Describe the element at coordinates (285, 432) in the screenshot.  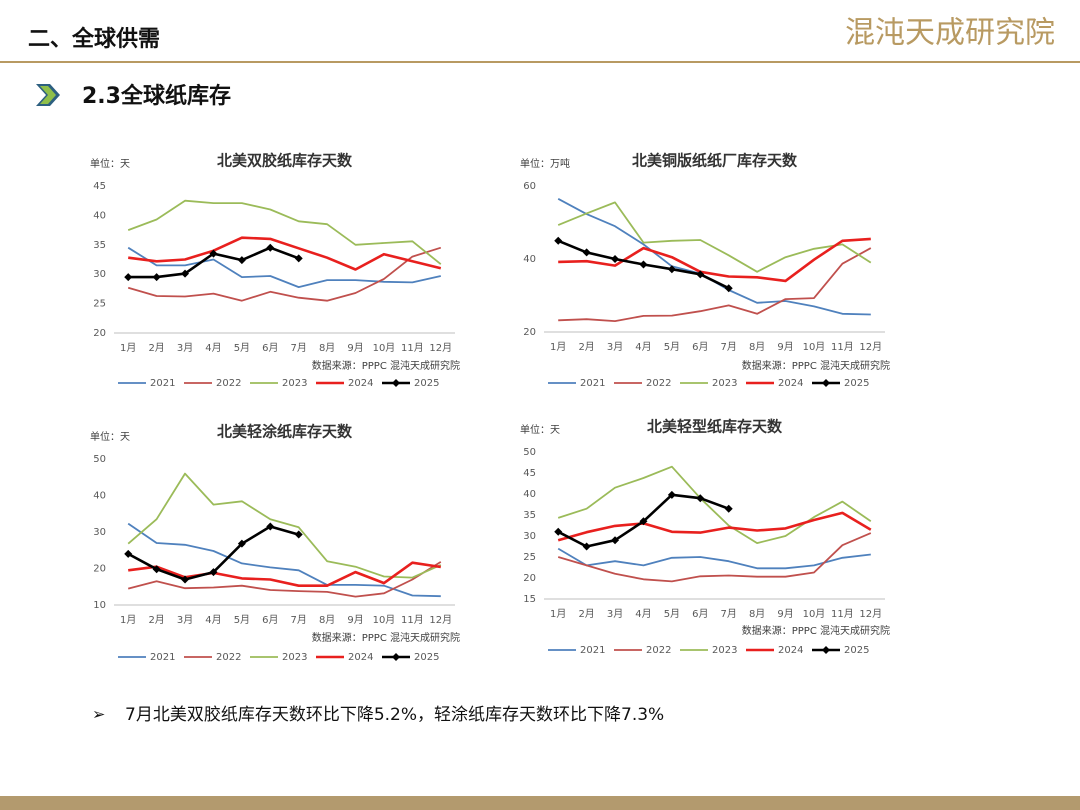
I see `chart-title: 北美轻涂纸库存天数` at that location.